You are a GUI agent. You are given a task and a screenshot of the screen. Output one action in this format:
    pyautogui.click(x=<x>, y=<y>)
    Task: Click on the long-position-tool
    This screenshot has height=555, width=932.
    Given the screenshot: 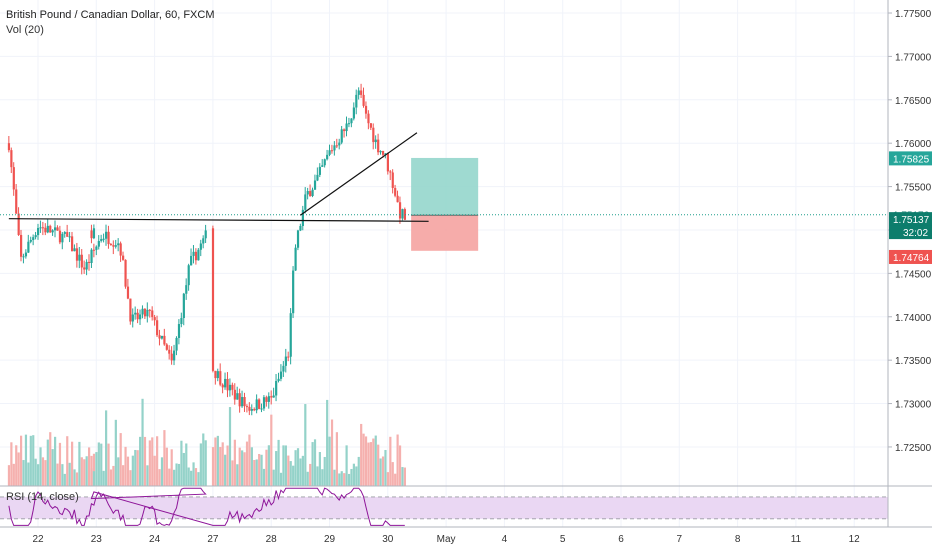 What is the action you would take?
    pyautogui.click(x=445, y=204)
    